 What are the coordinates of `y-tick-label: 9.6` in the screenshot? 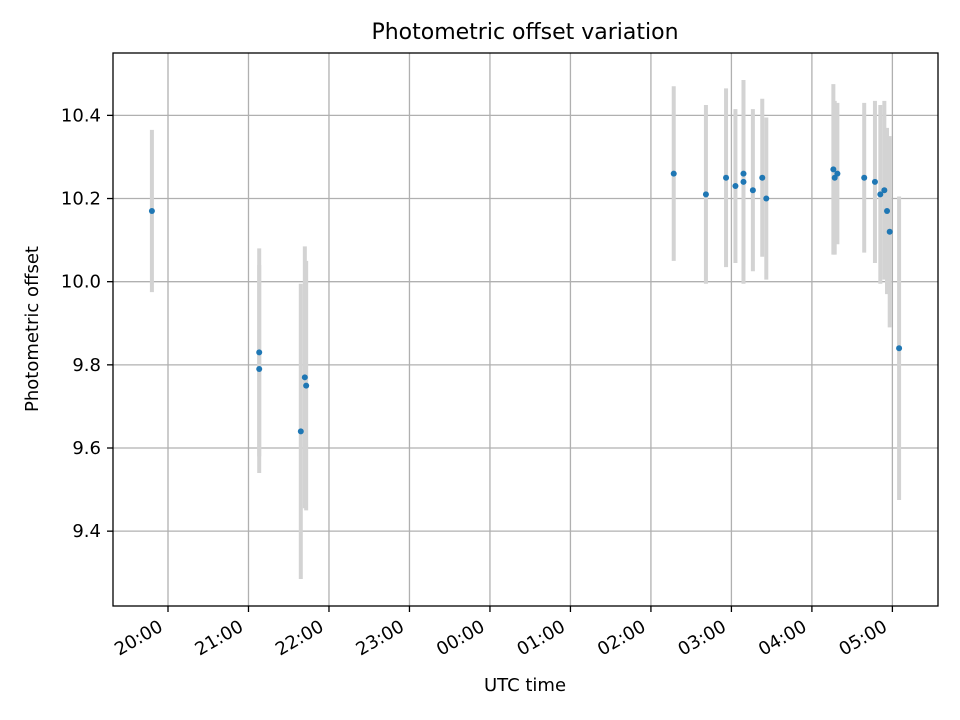 It's located at (86, 448).